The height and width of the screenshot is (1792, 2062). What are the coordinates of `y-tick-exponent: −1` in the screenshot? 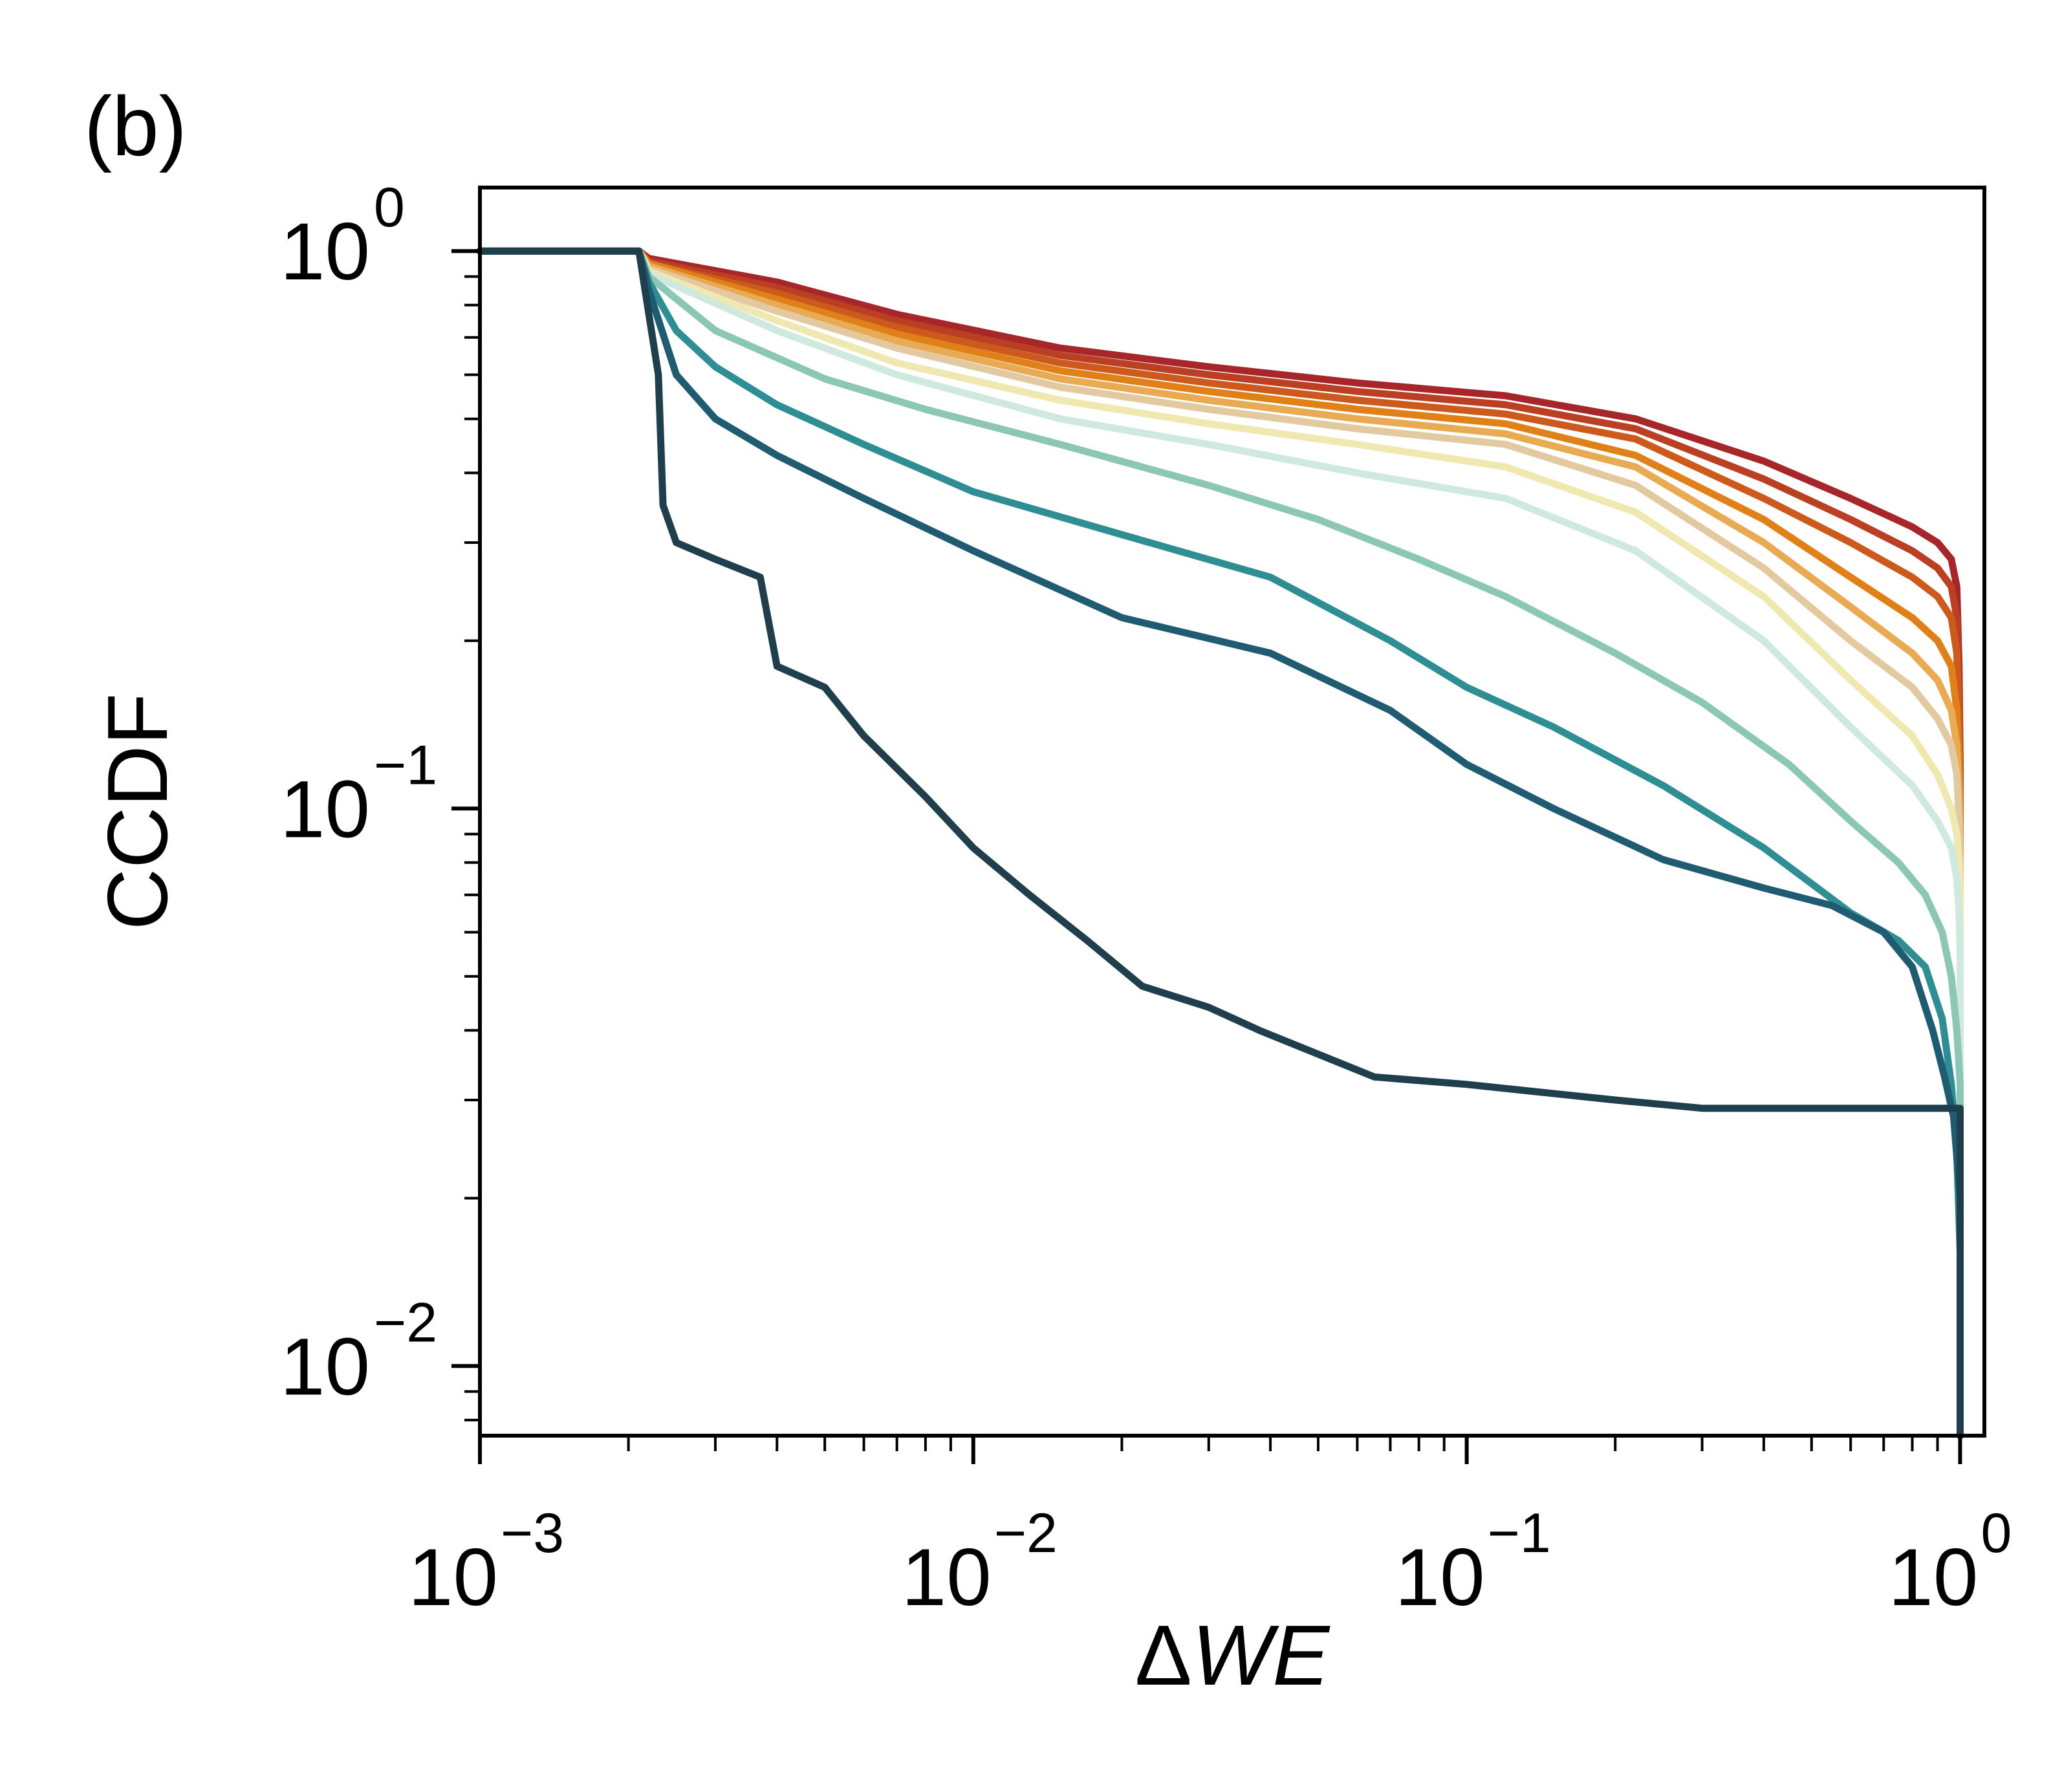 It's located at (405, 765).